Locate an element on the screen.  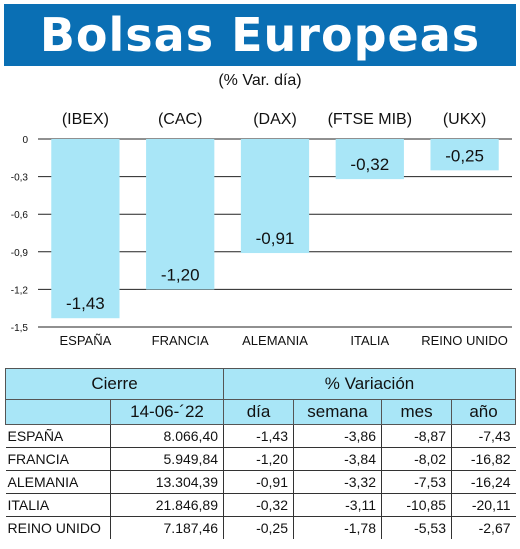
row-cierre: 21.846,89 is located at coordinates (166, 505).